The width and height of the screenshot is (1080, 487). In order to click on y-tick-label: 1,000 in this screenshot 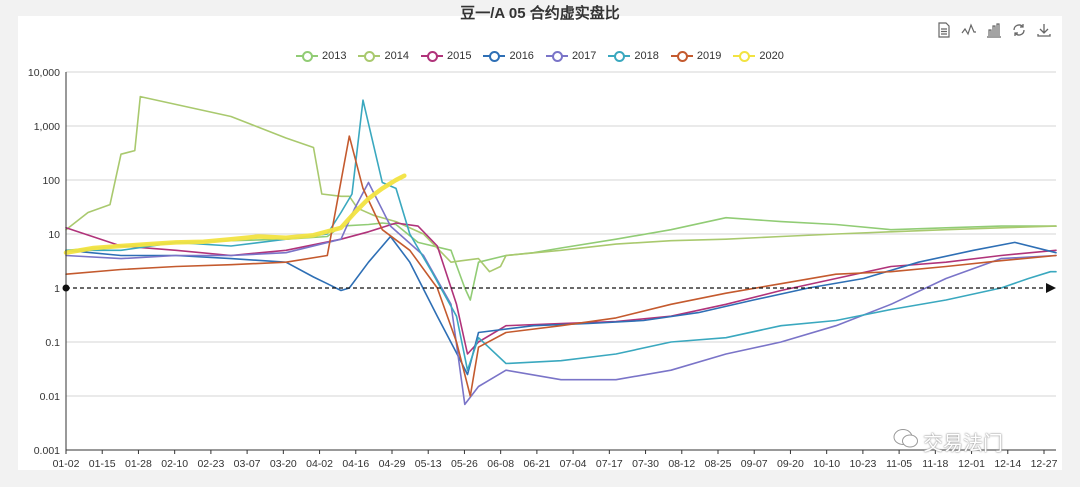, I will do `click(47, 127)`.